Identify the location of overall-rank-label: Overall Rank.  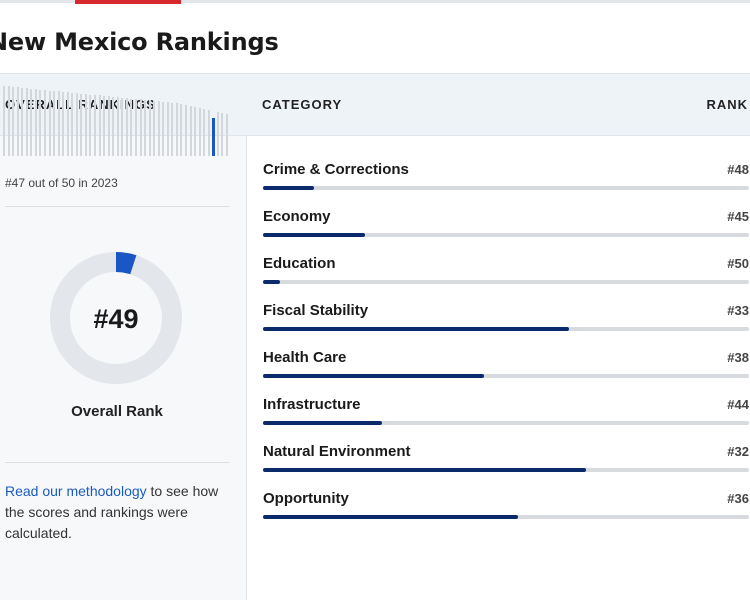
(117, 411).